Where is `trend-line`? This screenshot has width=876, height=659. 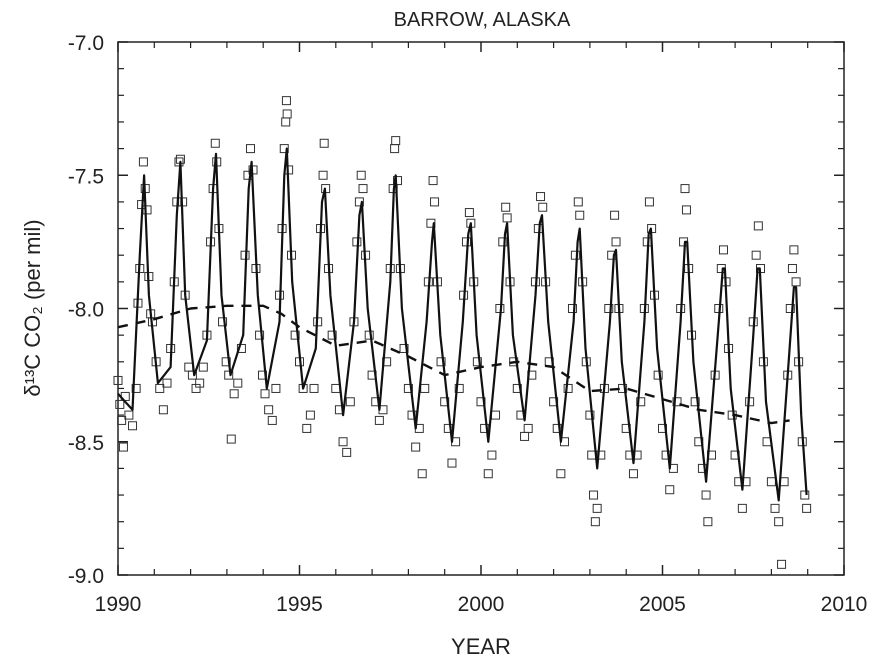
trend-line is located at coordinates (453, 364).